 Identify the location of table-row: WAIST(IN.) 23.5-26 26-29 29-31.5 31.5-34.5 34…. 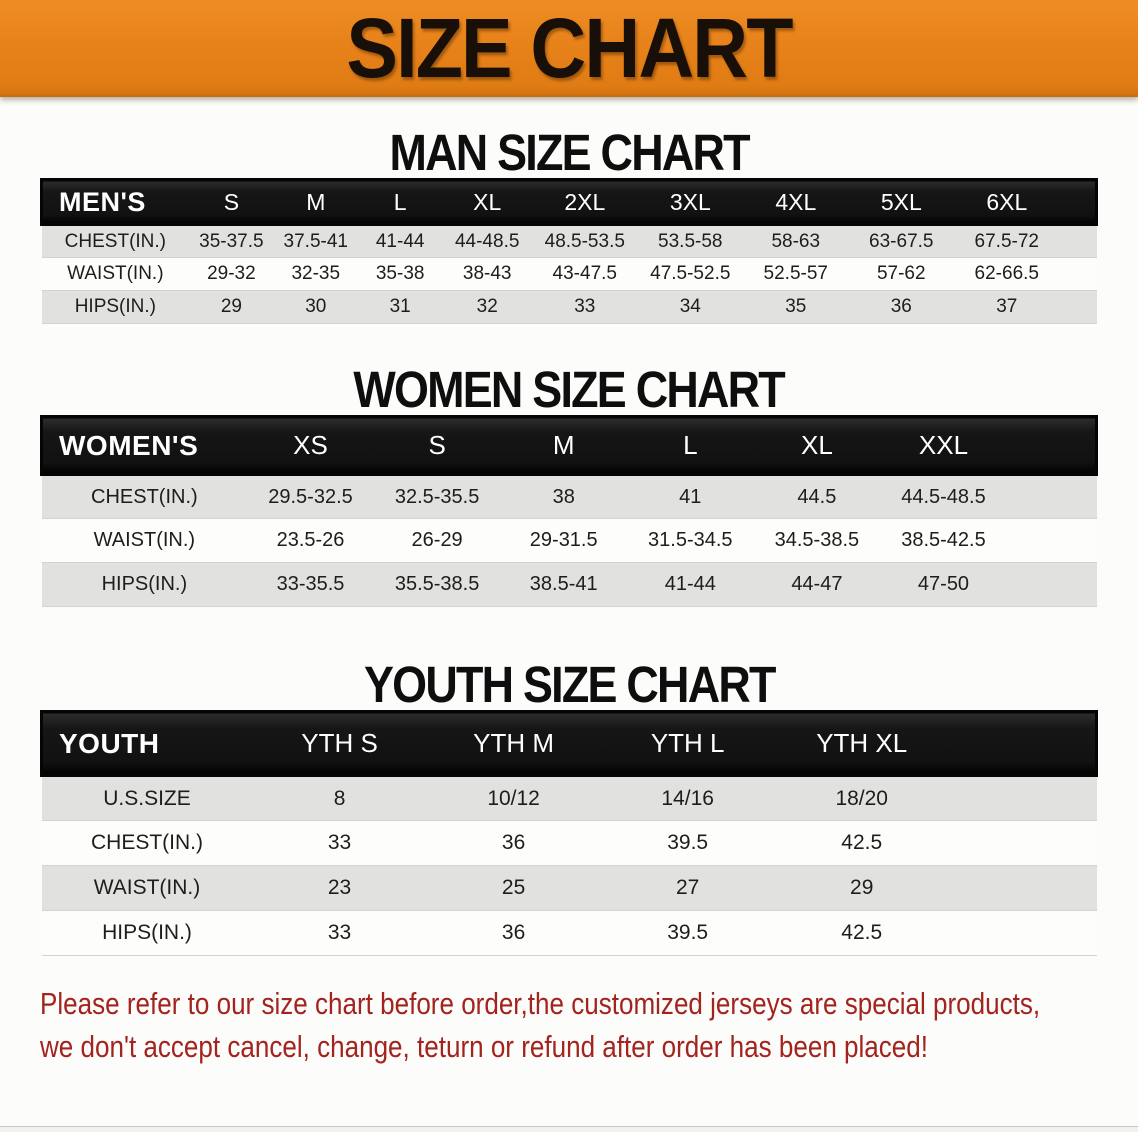
(569, 540).